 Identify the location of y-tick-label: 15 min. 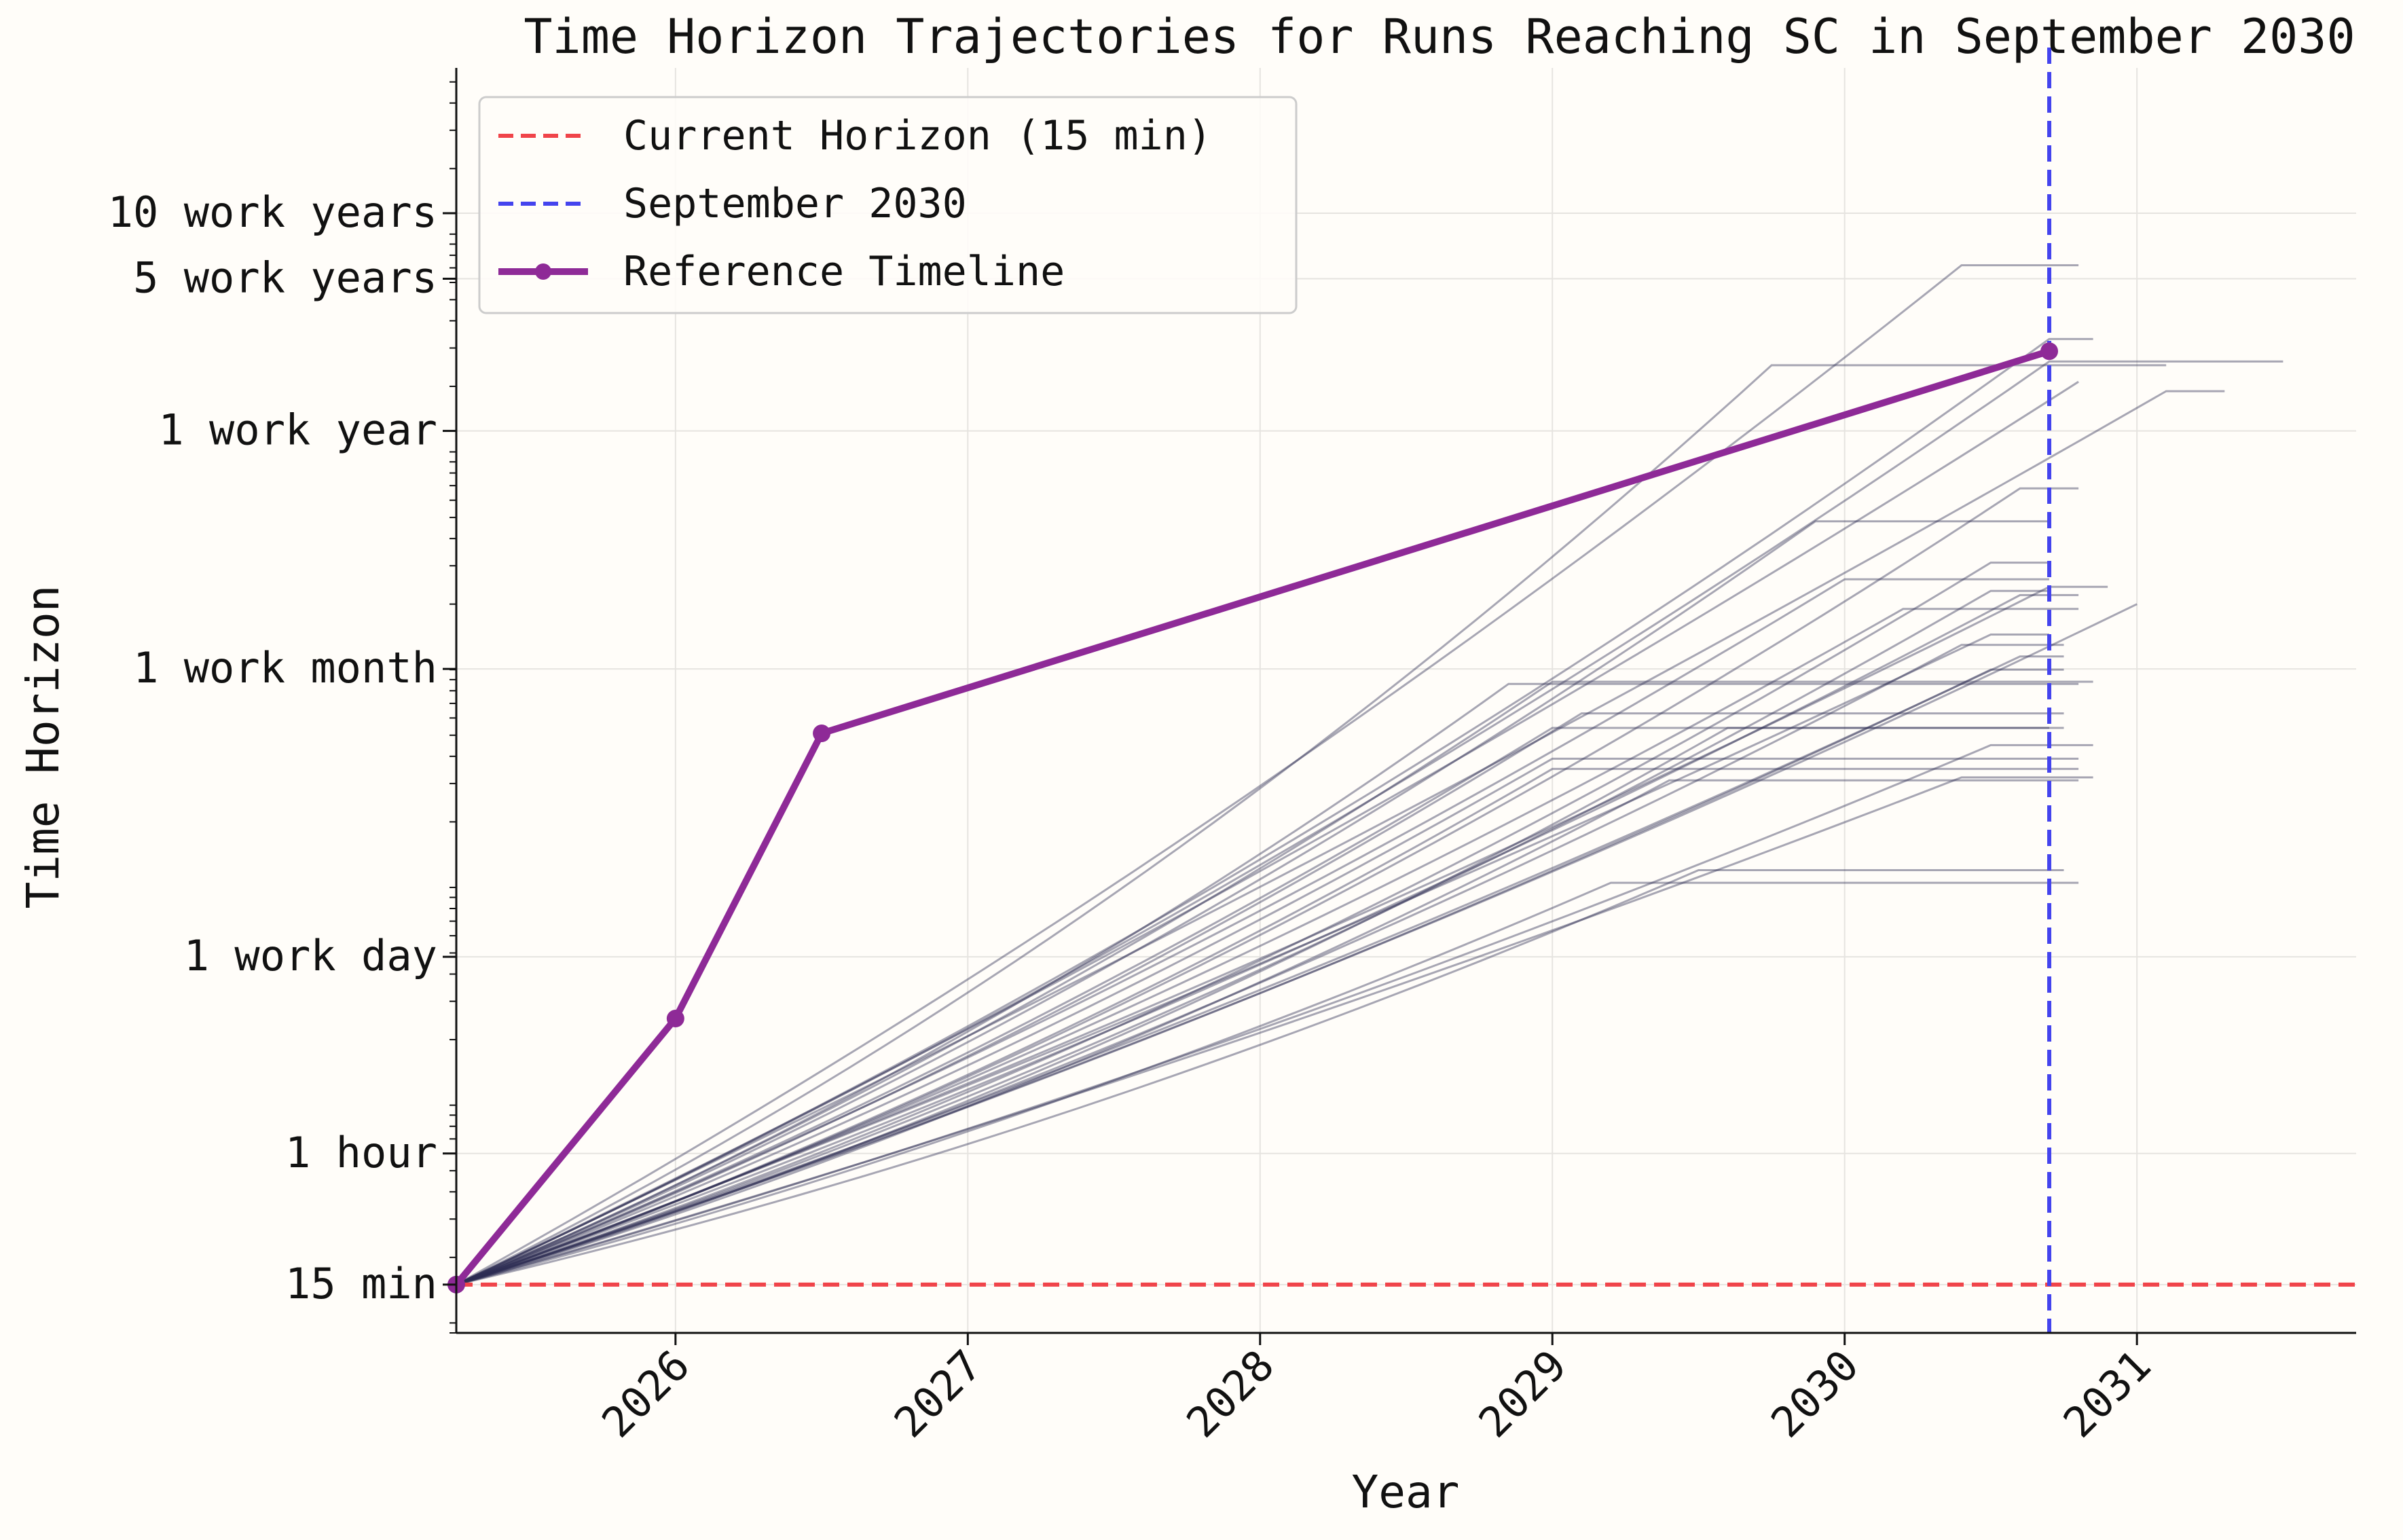
(361, 1283).